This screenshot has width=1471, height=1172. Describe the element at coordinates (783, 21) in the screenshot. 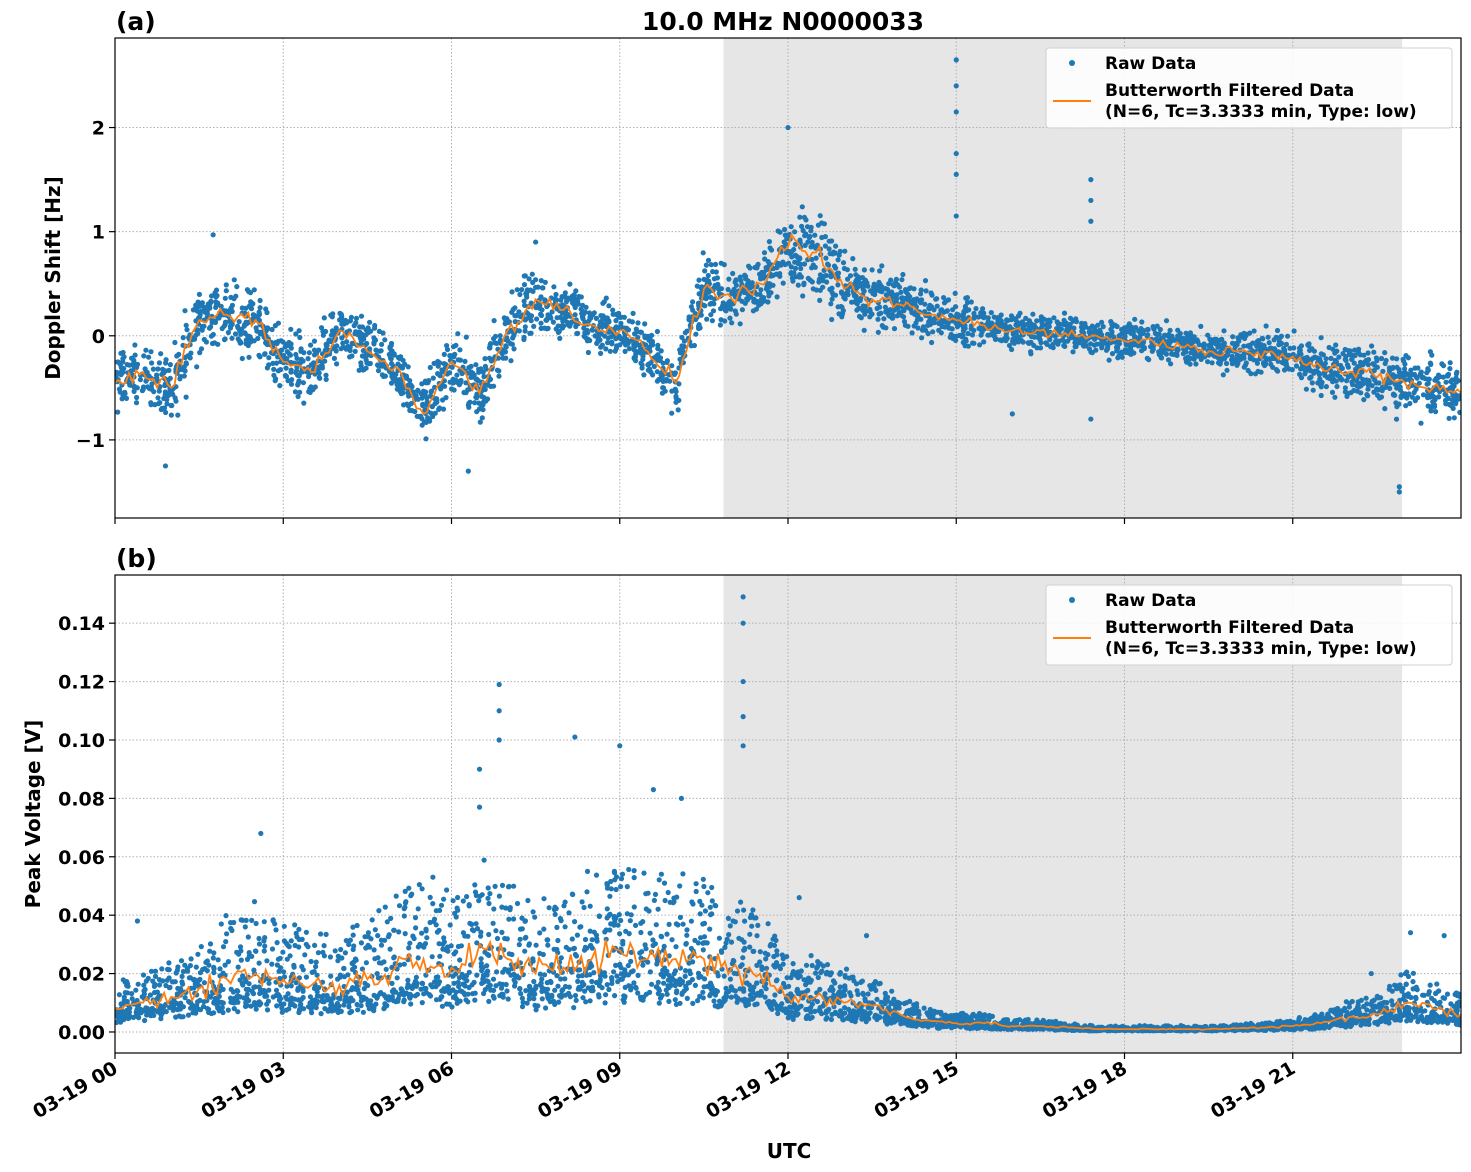

I see `chart-title: 10.0 MHz N0000033` at that location.